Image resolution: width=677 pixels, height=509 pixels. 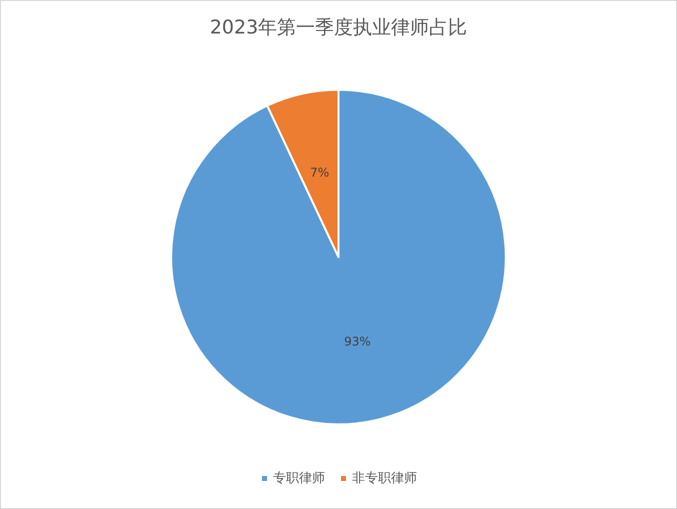 I want to click on chart-title: 2023年第一季度执业律师占比, so click(x=339, y=27).